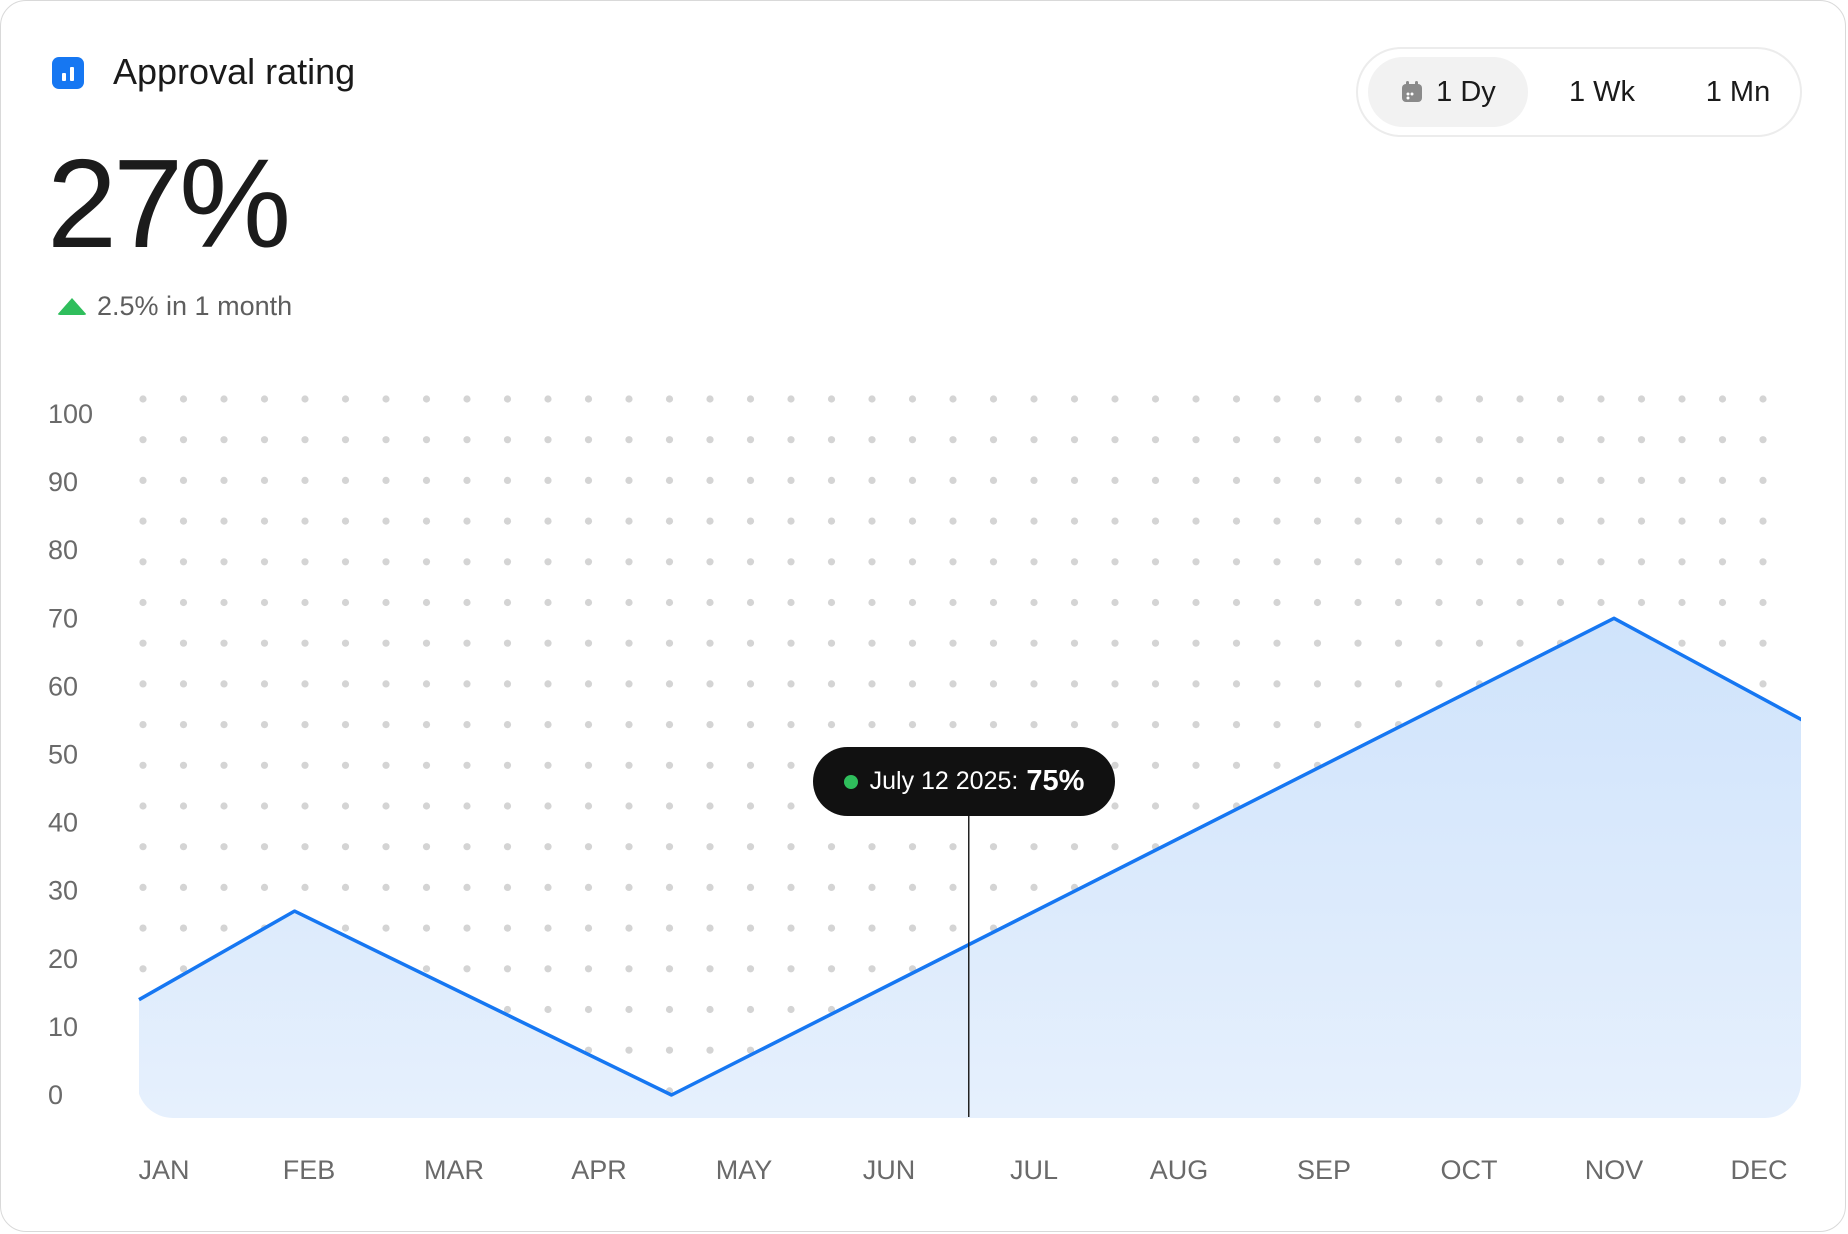 The image size is (1848, 1234). Describe the element at coordinates (944, 781) in the screenshot. I see `tooltip-date: July 12 2025:` at that location.